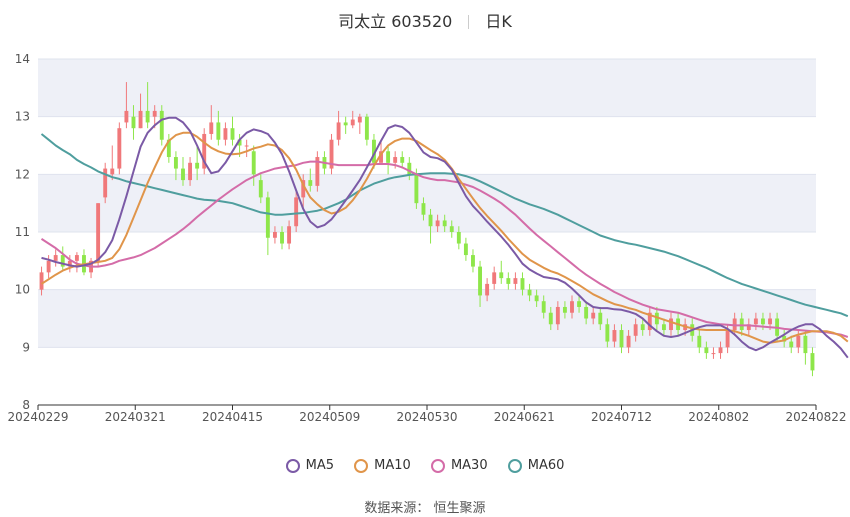 Image resolution: width=850 pixels, height=517 pixels. I want to click on legend-swatch-ma5, so click(292, 465).